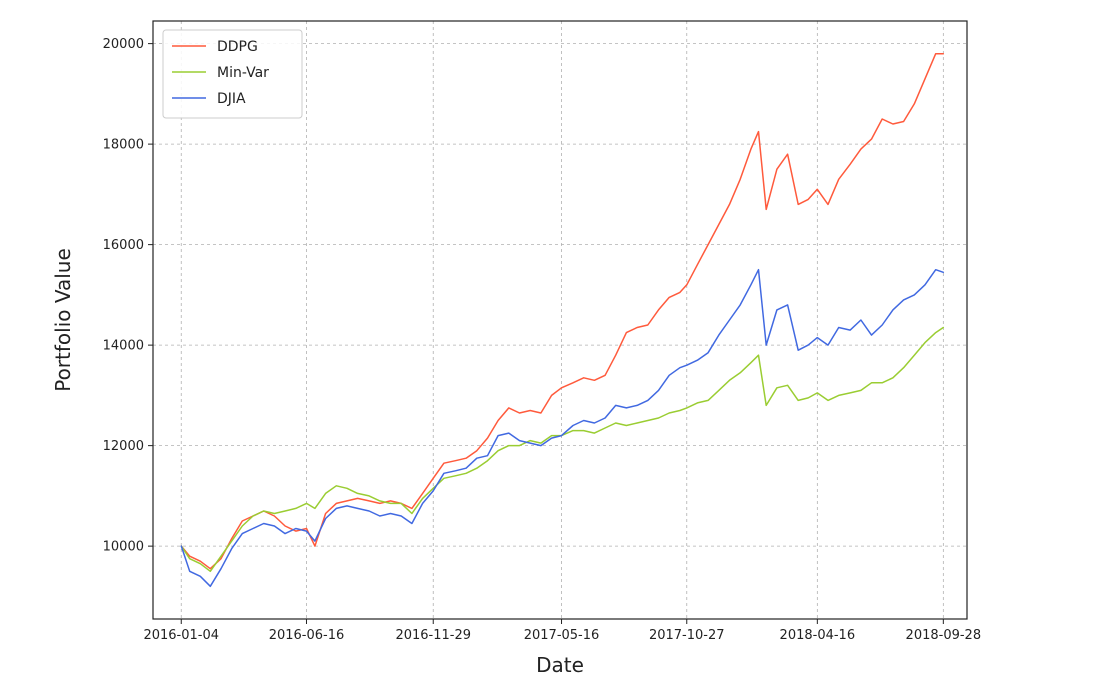 This screenshot has width=1110, height=689. I want to click on y-axis-label: Portfolio Value, so click(63, 320).